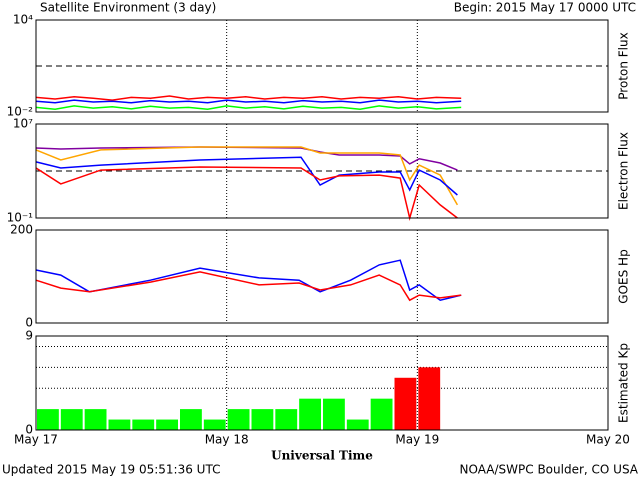 This screenshot has width=640, height=480. I want to click on y-axis-title: GOES Hp, so click(624, 276).